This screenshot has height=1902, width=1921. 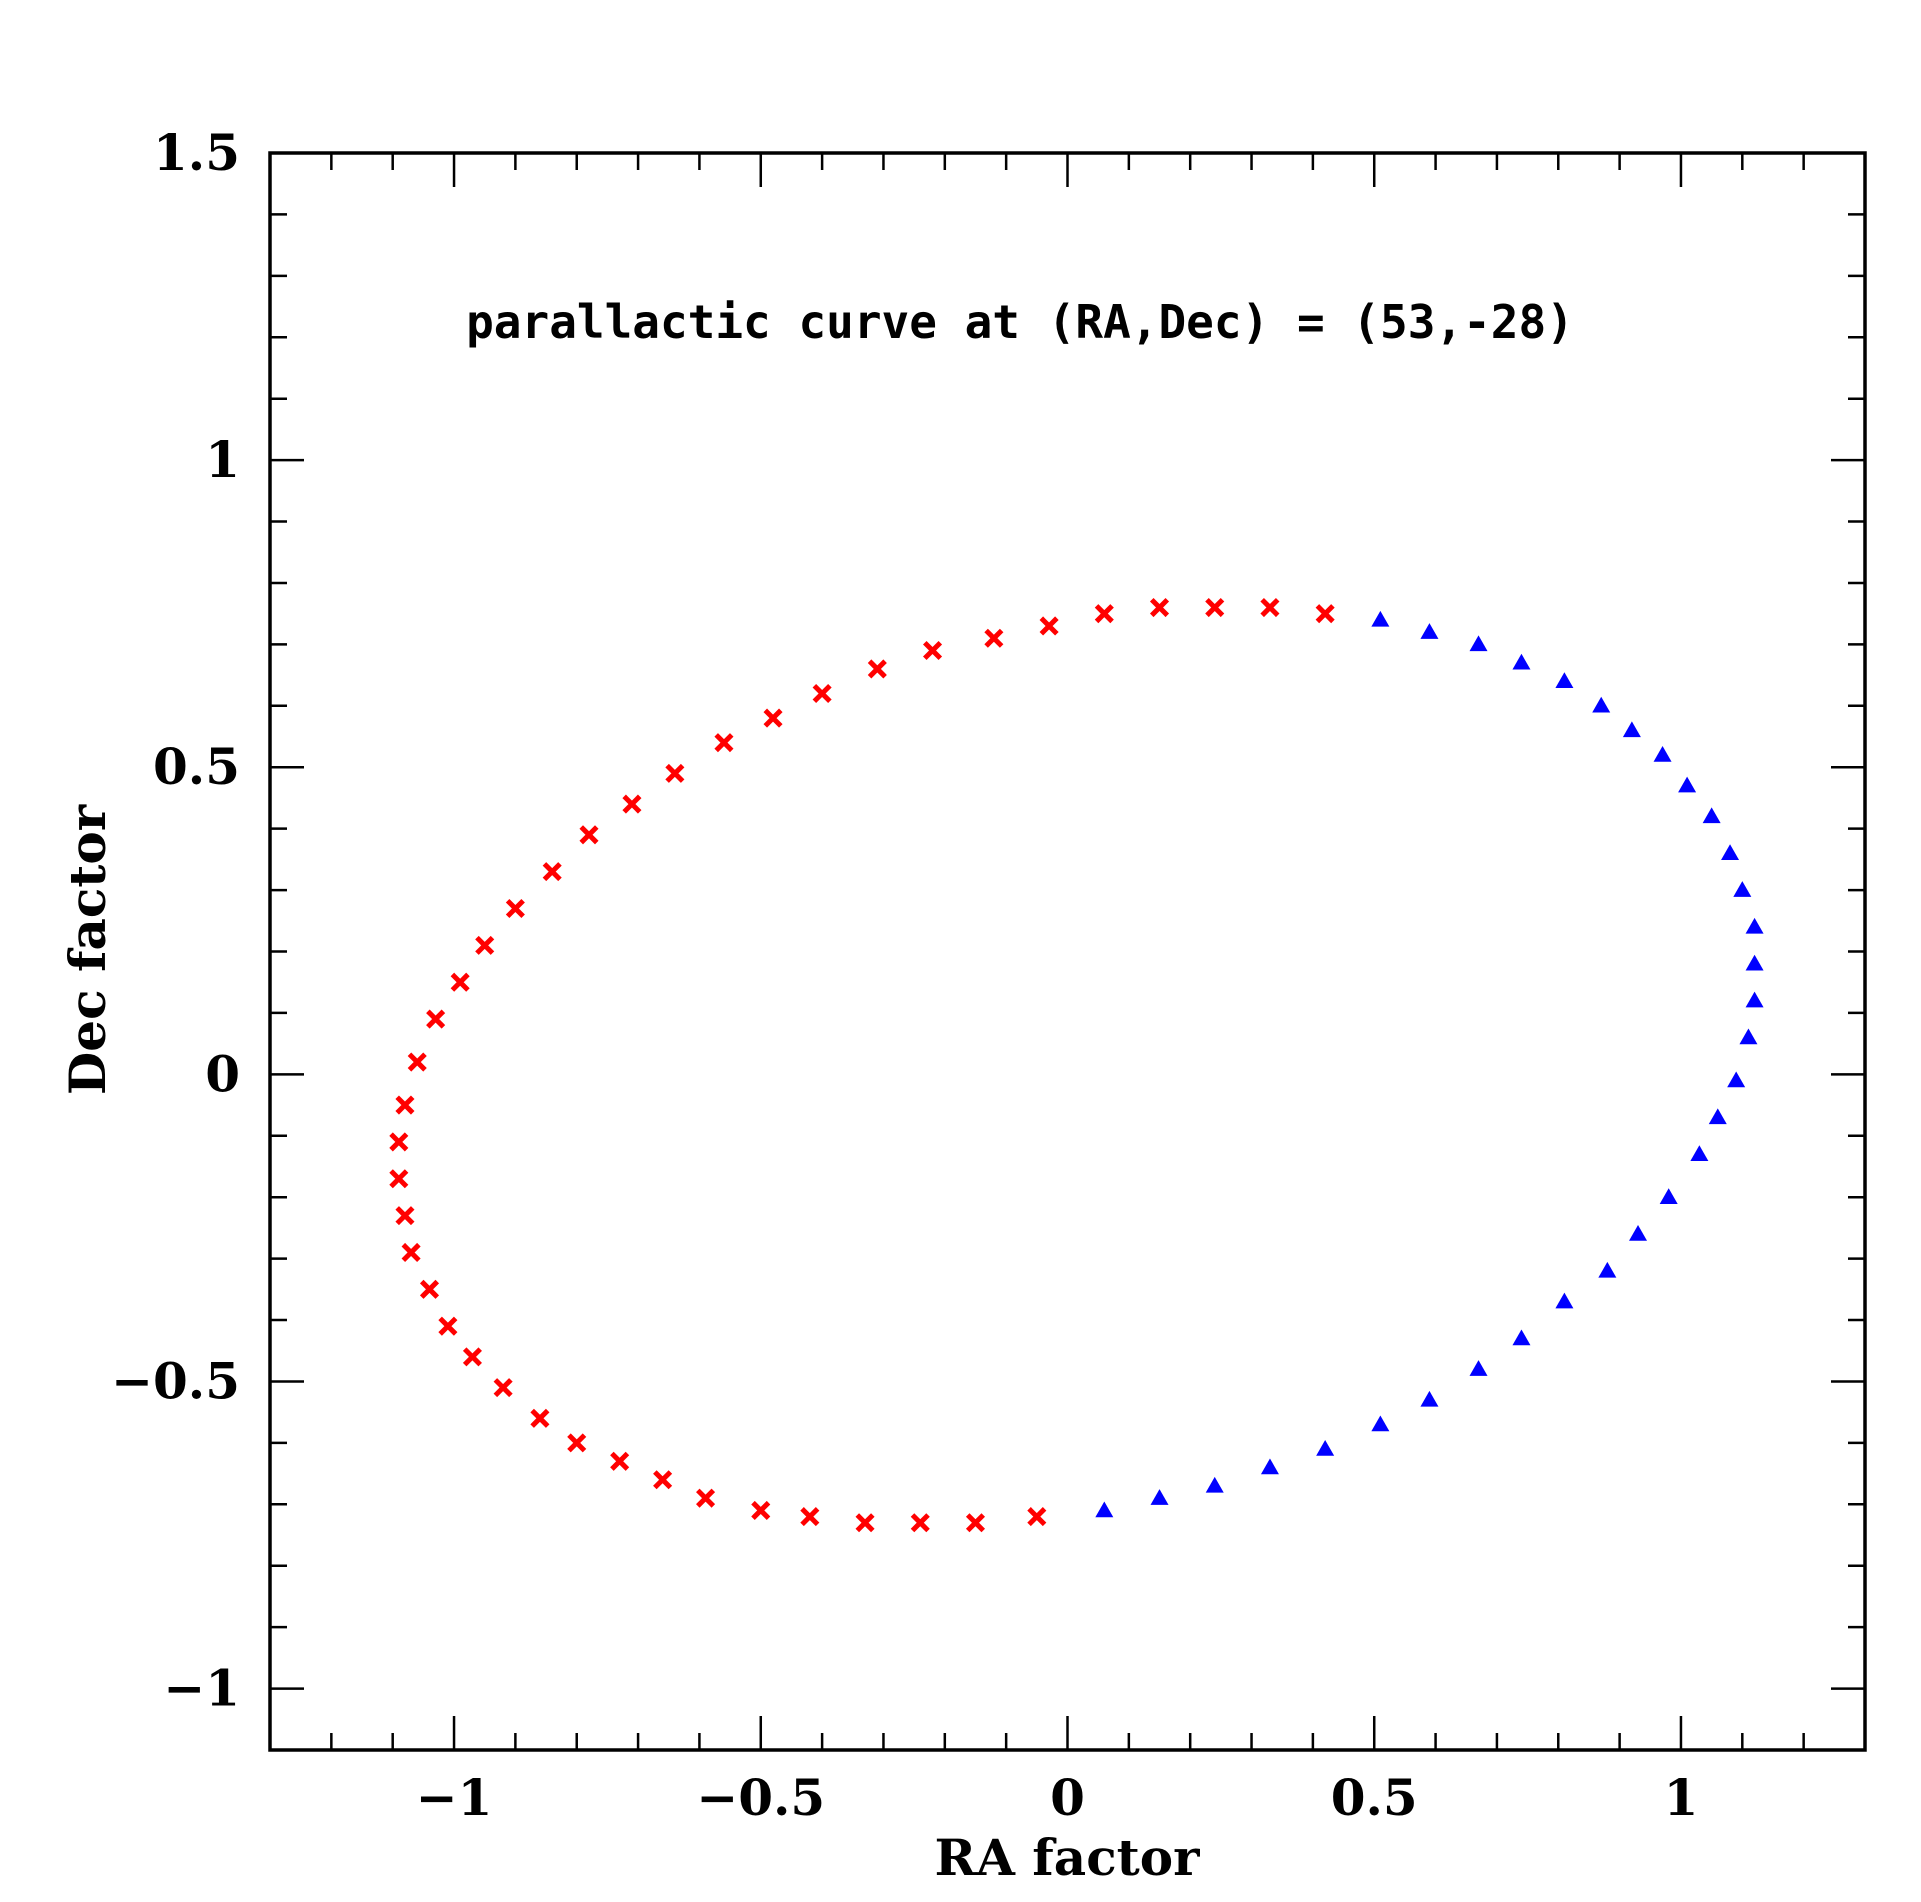 I want to click on x-tick-label: −0.5, so click(x=760, y=1797).